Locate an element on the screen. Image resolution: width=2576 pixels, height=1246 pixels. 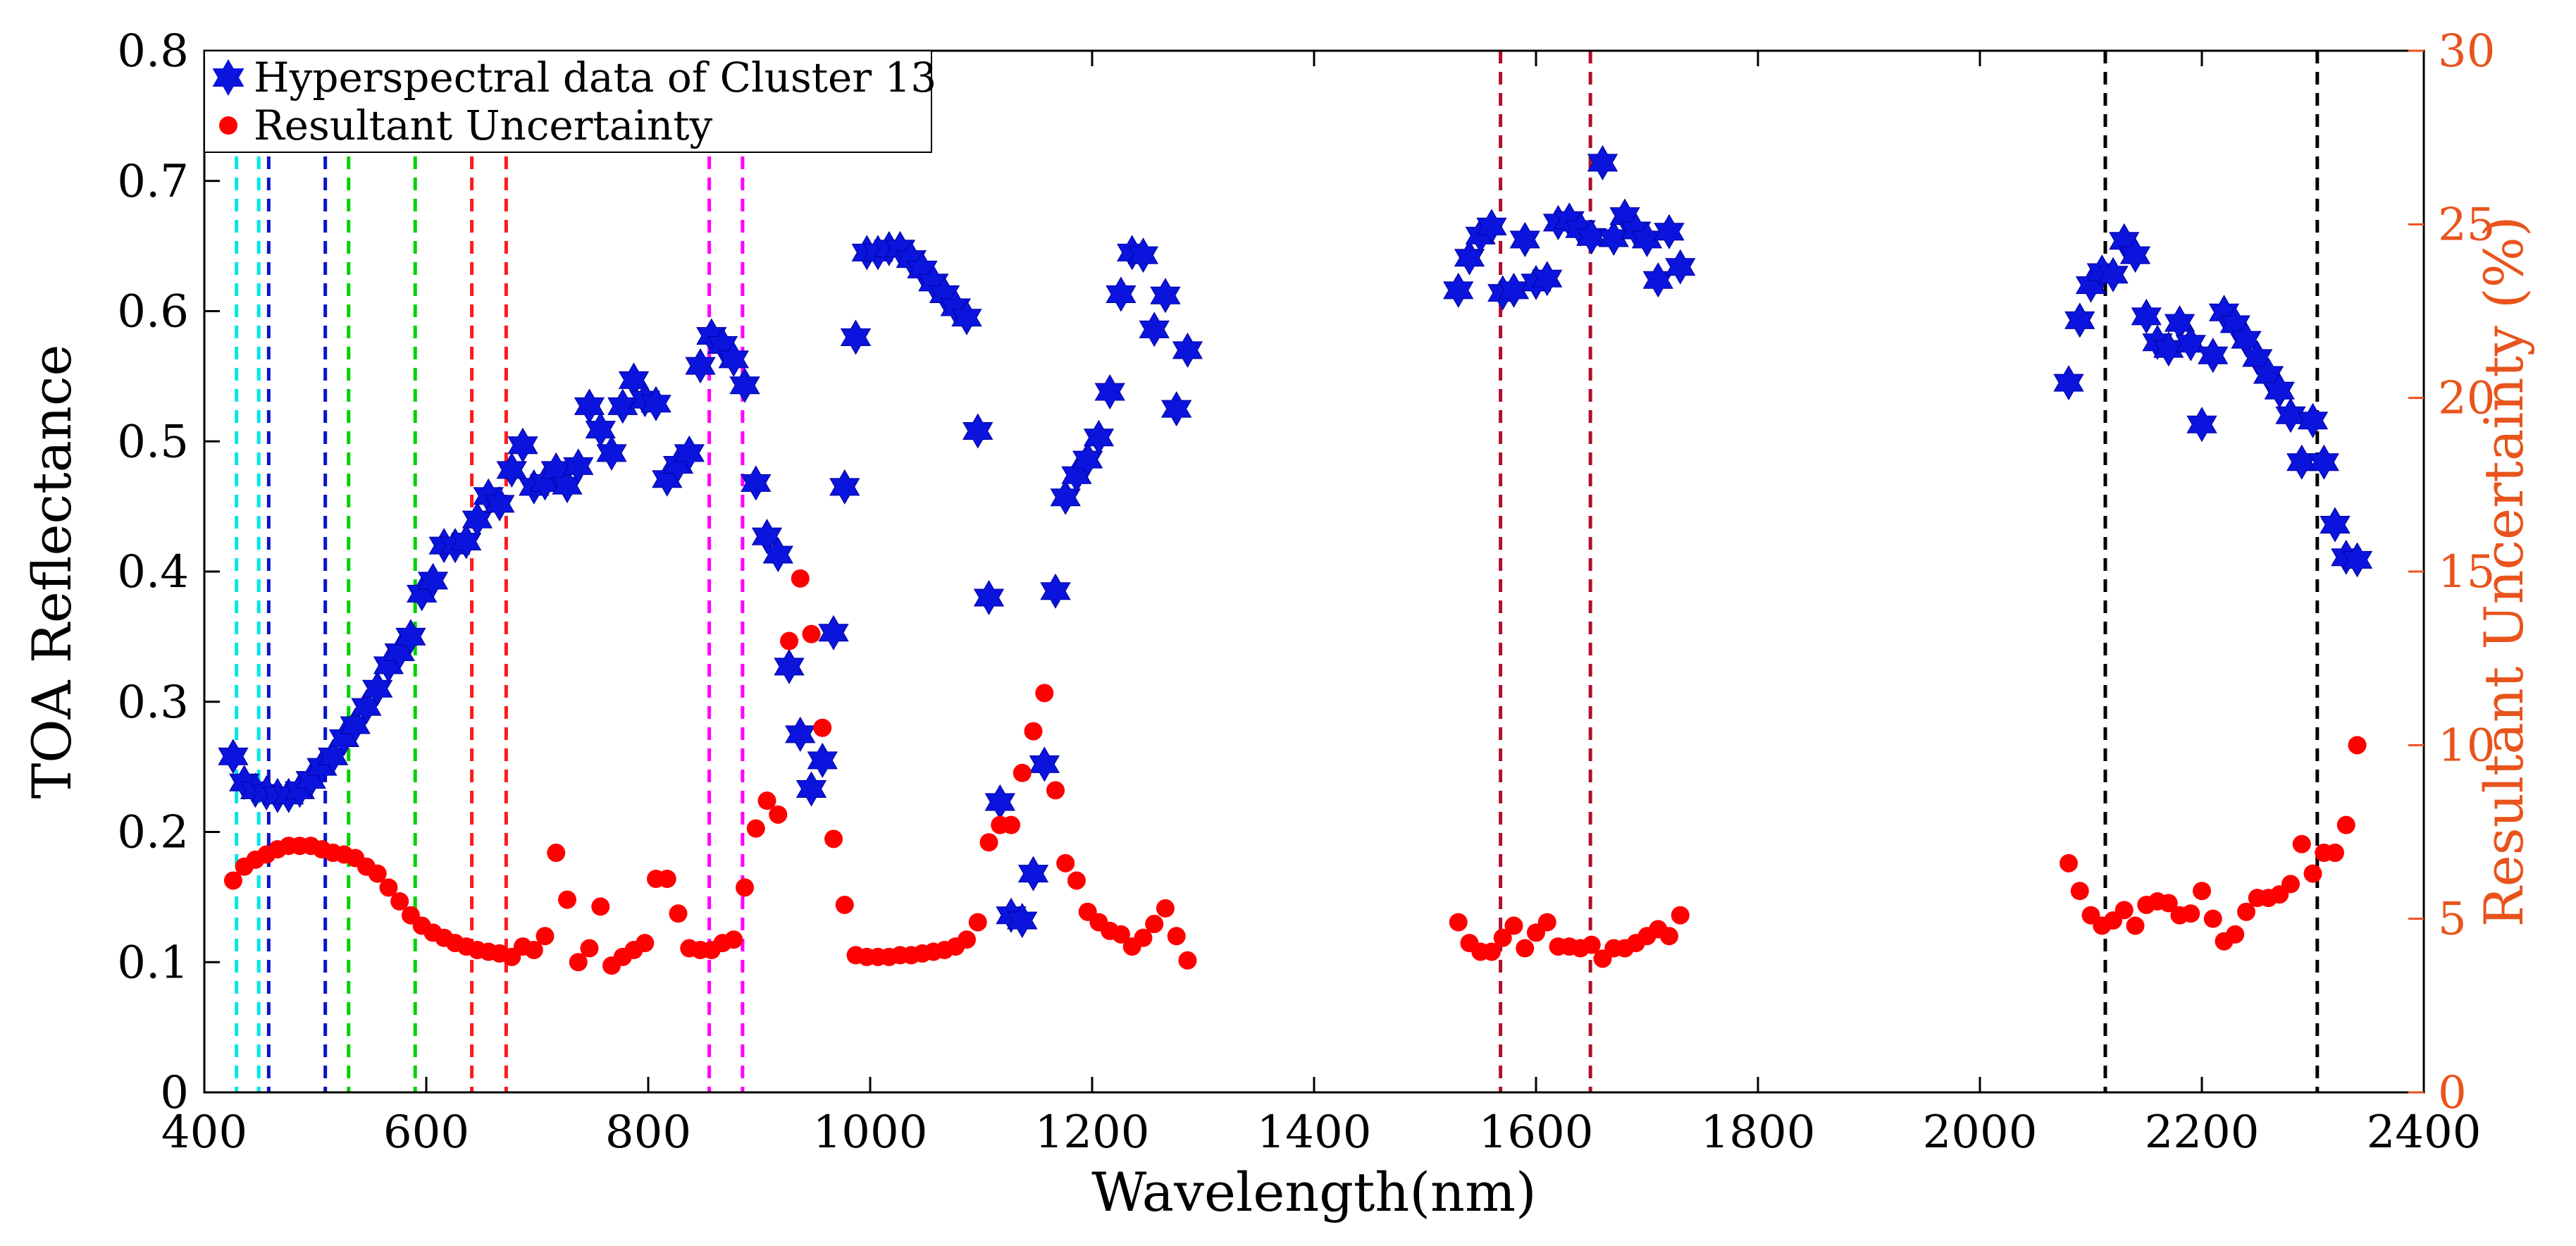
y2-tick-label: 25 is located at coordinates (2466, 225).